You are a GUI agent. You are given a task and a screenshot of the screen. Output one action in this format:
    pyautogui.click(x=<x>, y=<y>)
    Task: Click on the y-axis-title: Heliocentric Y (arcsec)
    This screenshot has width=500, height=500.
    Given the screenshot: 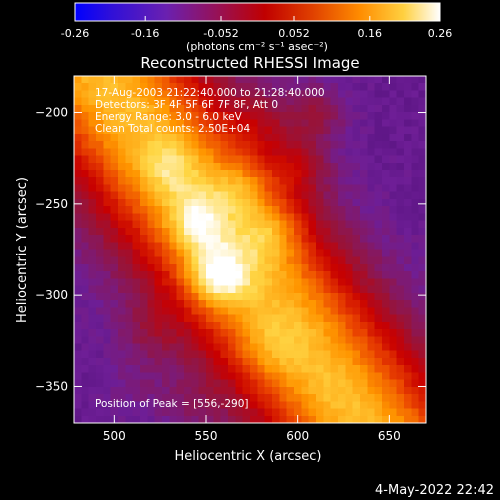 What is the action you would take?
    pyautogui.click(x=22, y=250)
    